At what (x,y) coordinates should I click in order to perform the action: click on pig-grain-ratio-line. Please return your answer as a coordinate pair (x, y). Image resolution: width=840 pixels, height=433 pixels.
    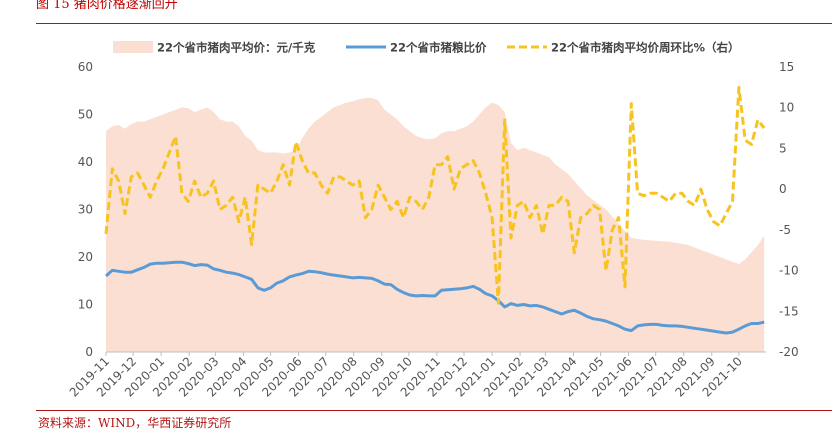
    Looking at the image, I should click on (434, 297).